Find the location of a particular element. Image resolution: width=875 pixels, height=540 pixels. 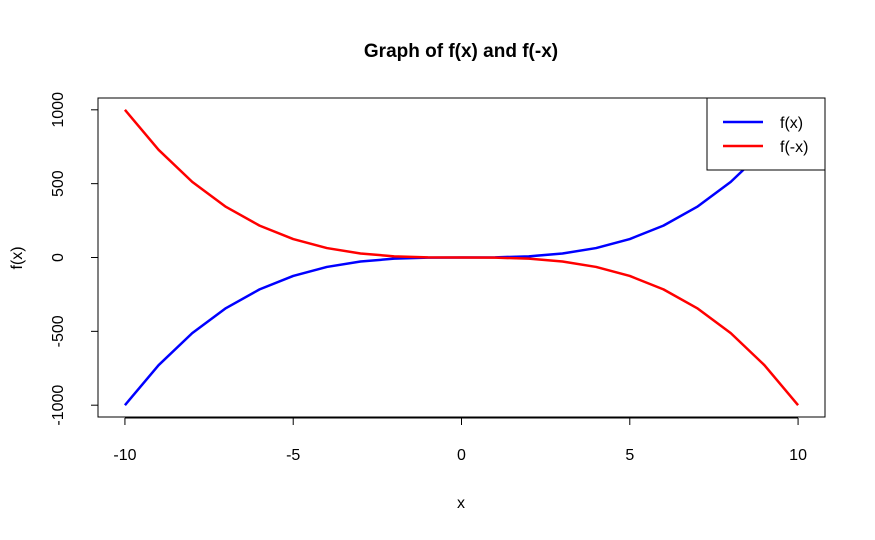

x-tick-label-0: -10 is located at coordinates (124, 455).